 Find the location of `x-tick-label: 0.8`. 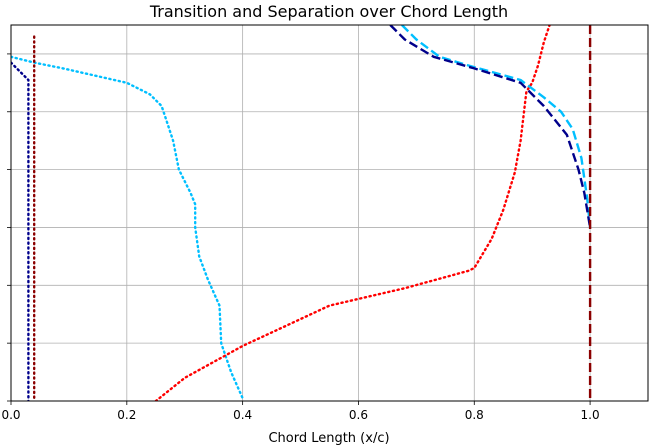

x-tick-label: 0.8 is located at coordinates (474, 415).